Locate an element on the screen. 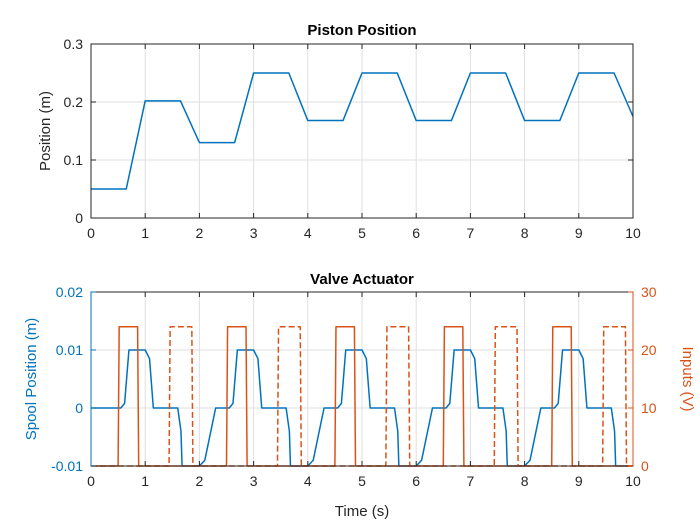  left-y-axis-label: Spool Position (m) is located at coordinates (31, 379).